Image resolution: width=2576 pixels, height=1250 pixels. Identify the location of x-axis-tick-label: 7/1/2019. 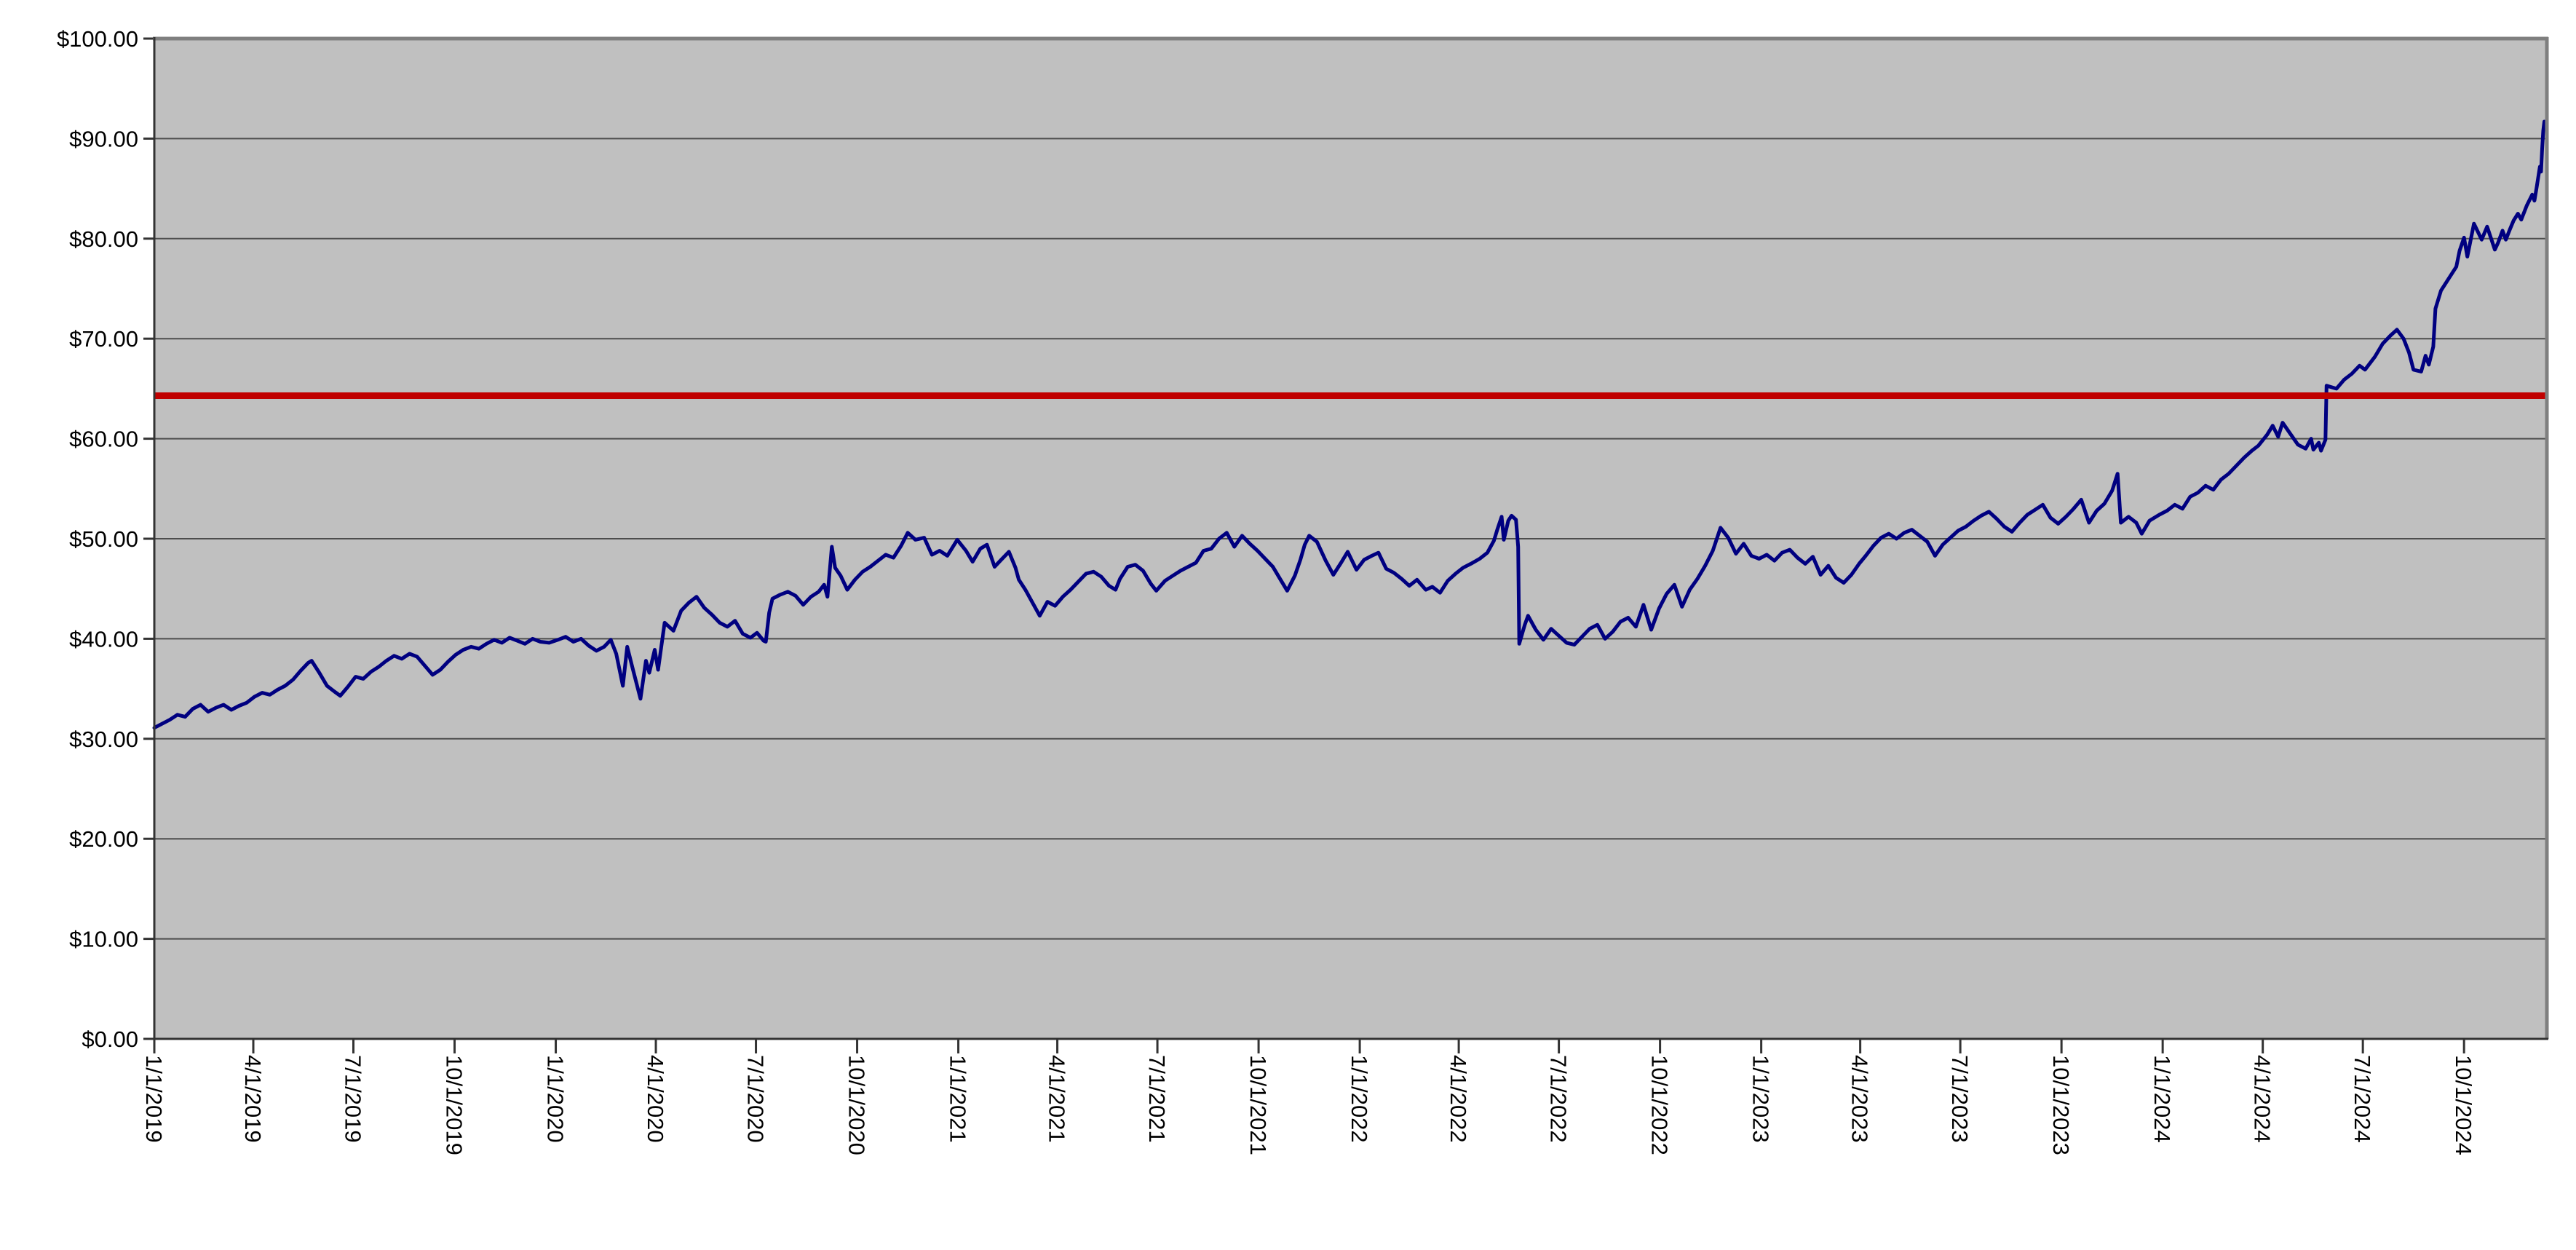
(352, 1099).